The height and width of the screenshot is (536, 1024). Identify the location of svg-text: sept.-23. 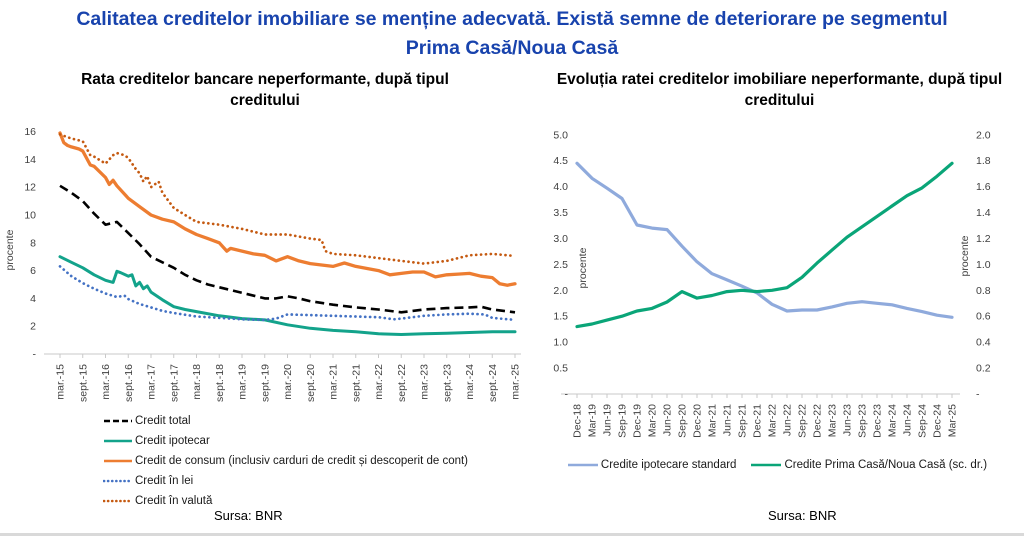
(447, 383).